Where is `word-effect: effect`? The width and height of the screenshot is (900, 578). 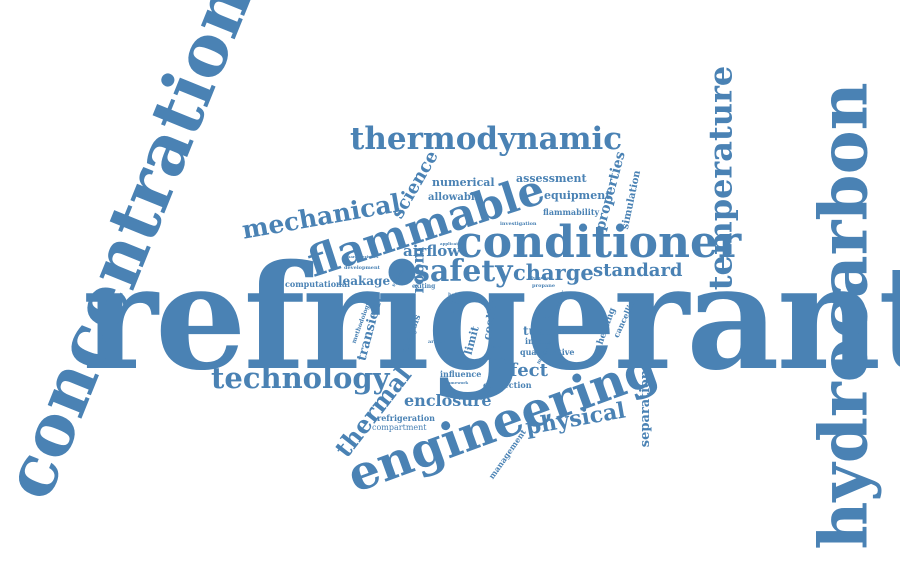 word-effect: effect is located at coordinates (519, 370).